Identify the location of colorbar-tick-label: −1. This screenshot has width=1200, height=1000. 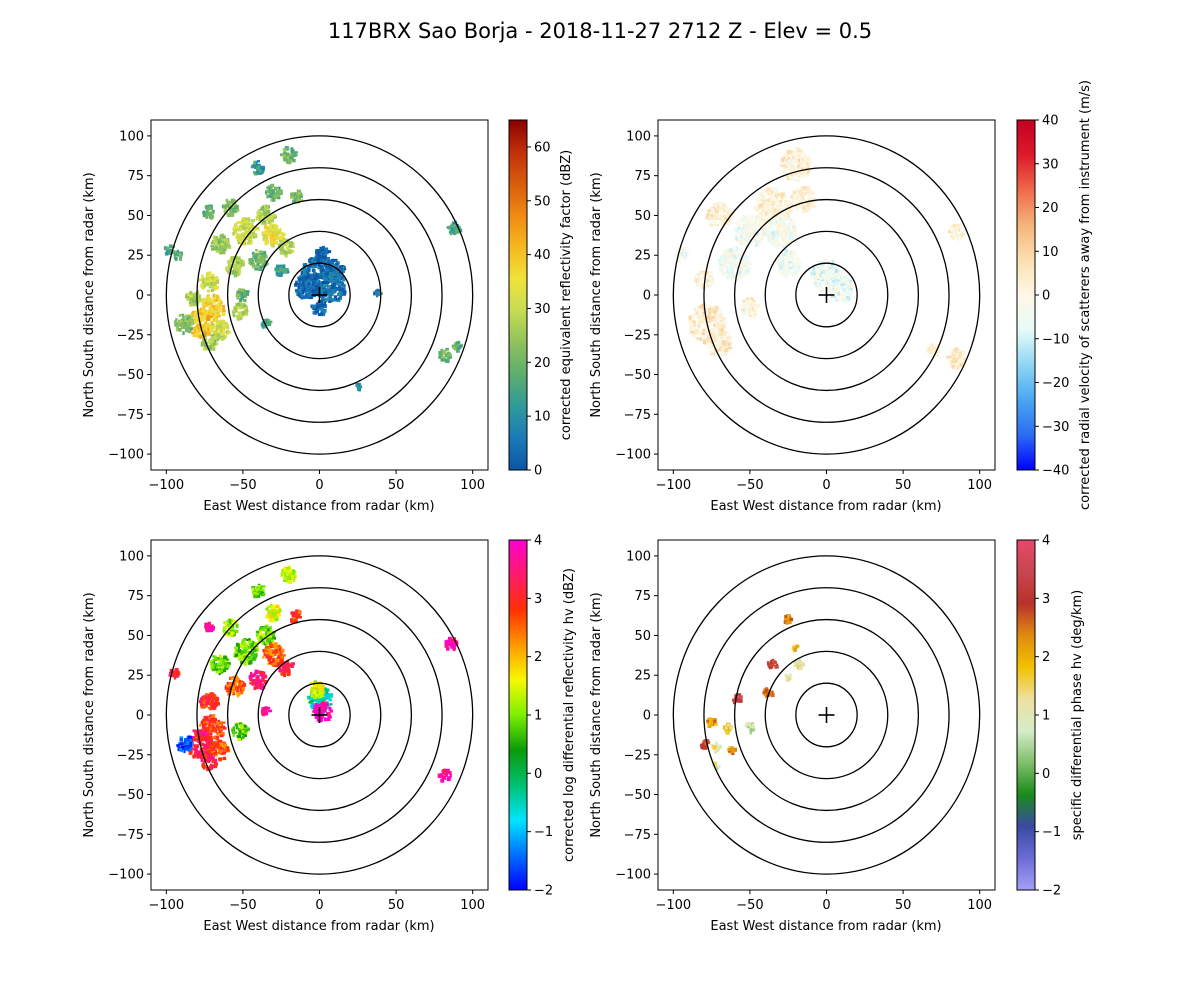
(1051, 832).